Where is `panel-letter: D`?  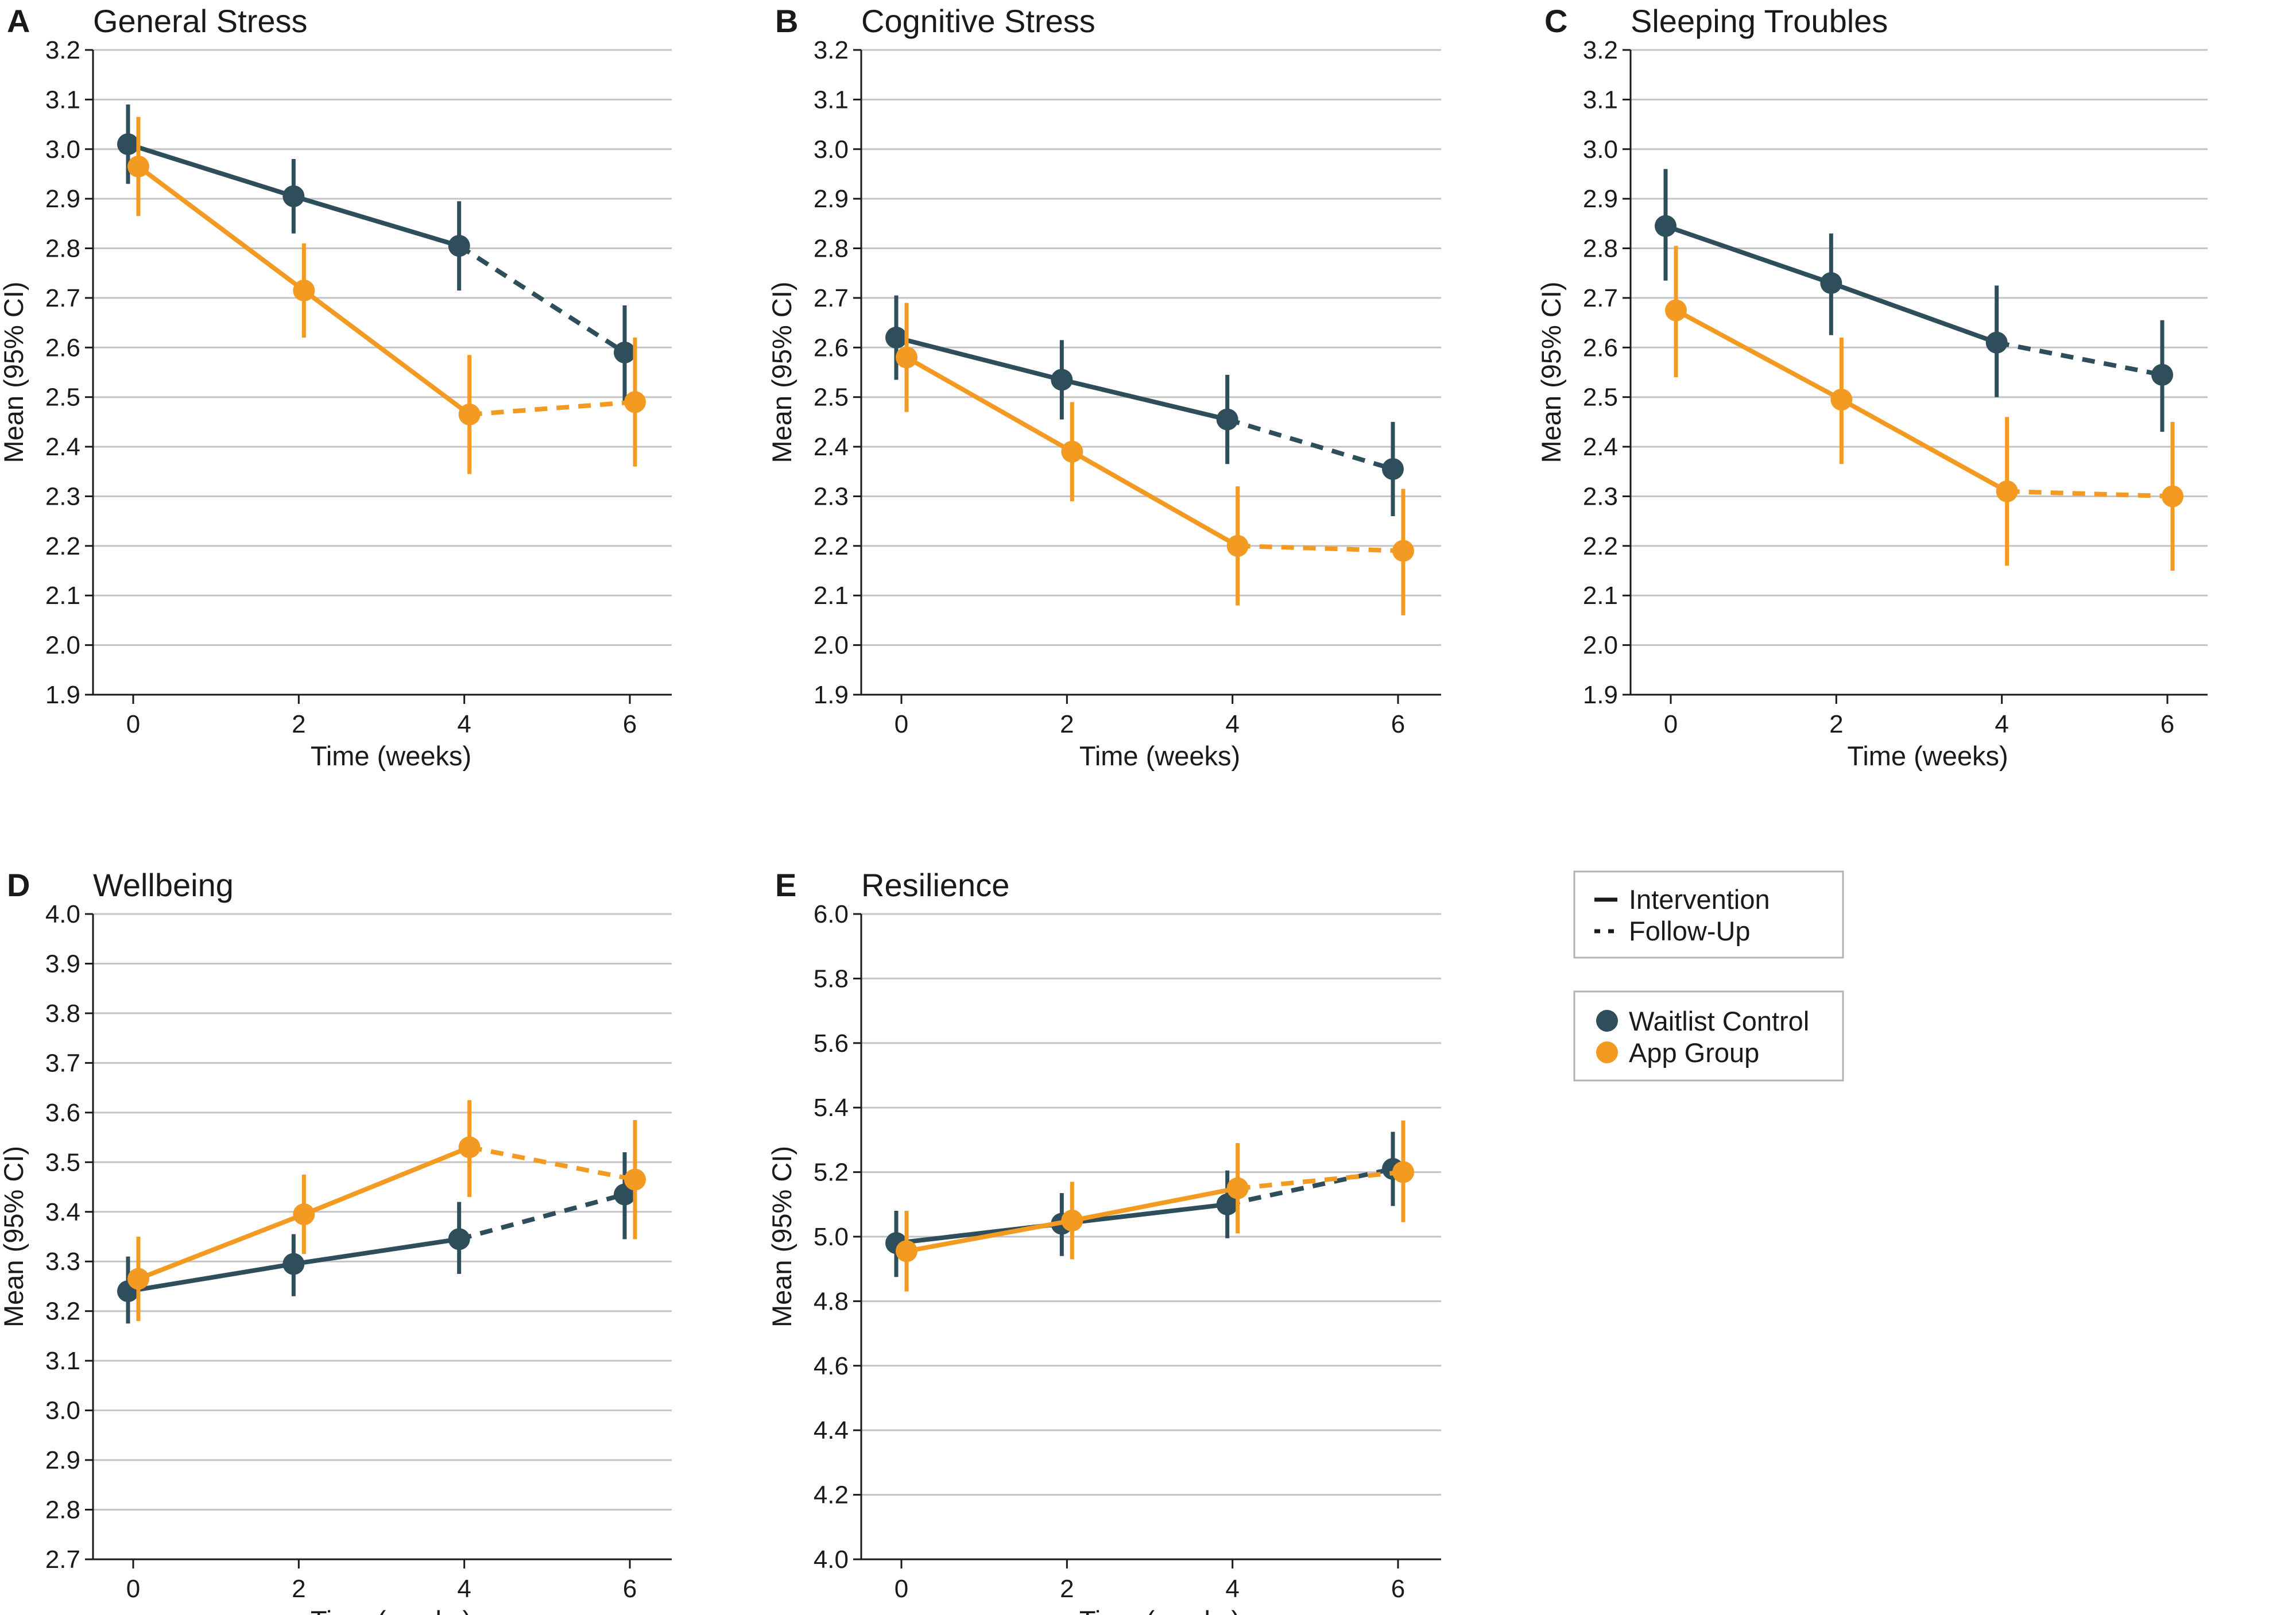 panel-letter: D is located at coordinates (19, 885).